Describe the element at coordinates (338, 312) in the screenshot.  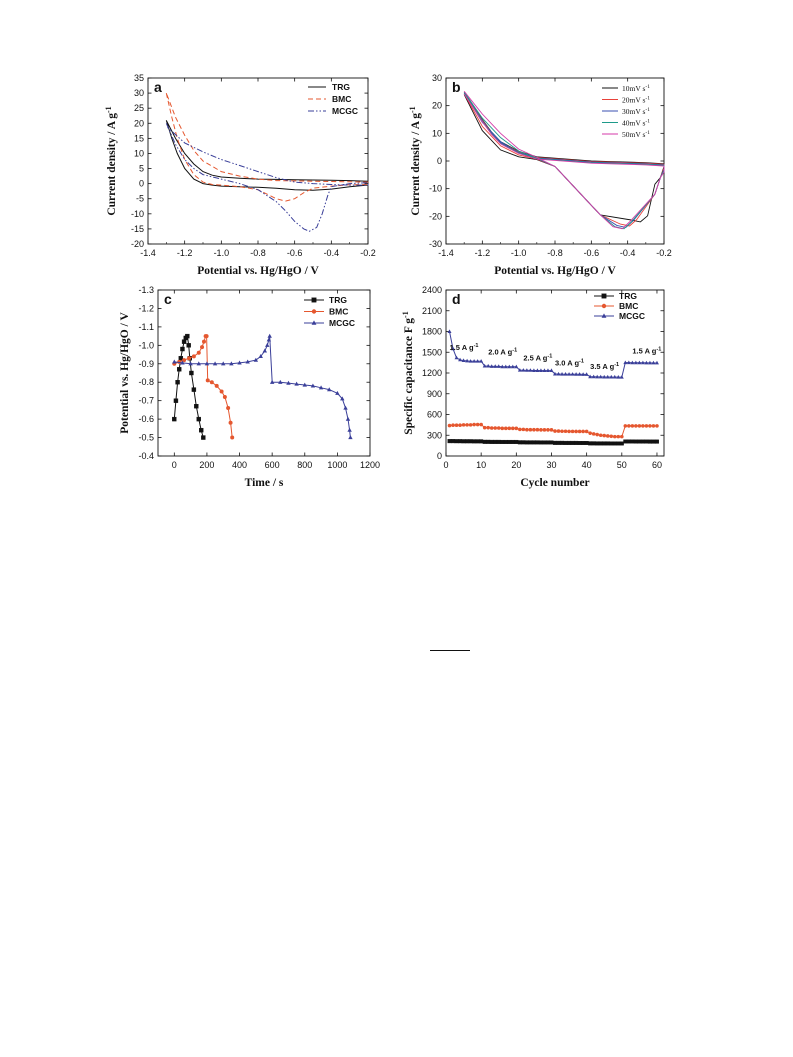
I see `legend-entry-bmc: BMC` at that location.